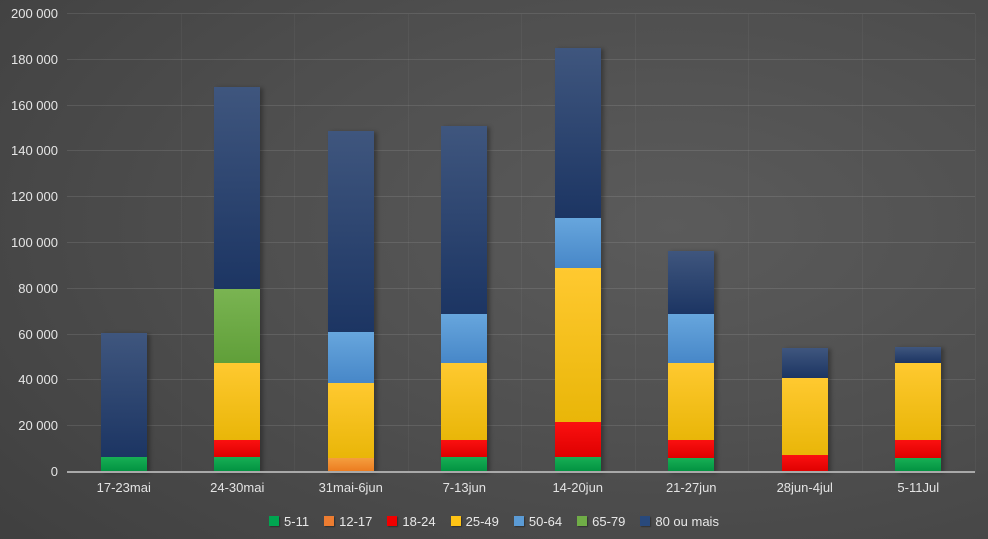  Describe the element at coordinates (237, 487) in the screenshot. I see `x-axis-label: 24-30mai` at that location.